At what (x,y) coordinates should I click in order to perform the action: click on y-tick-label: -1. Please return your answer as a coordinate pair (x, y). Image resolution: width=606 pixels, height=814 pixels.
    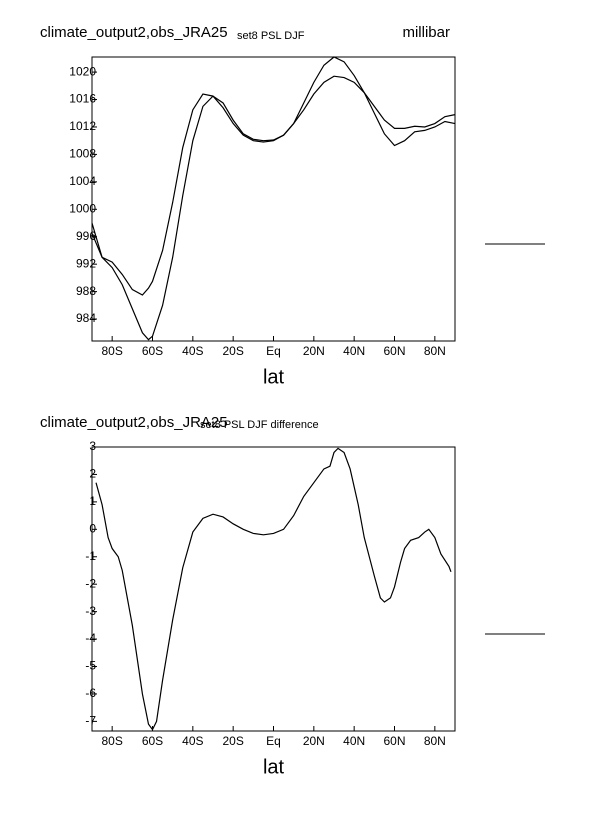
    Looking at the image, I should click on (90, 556).